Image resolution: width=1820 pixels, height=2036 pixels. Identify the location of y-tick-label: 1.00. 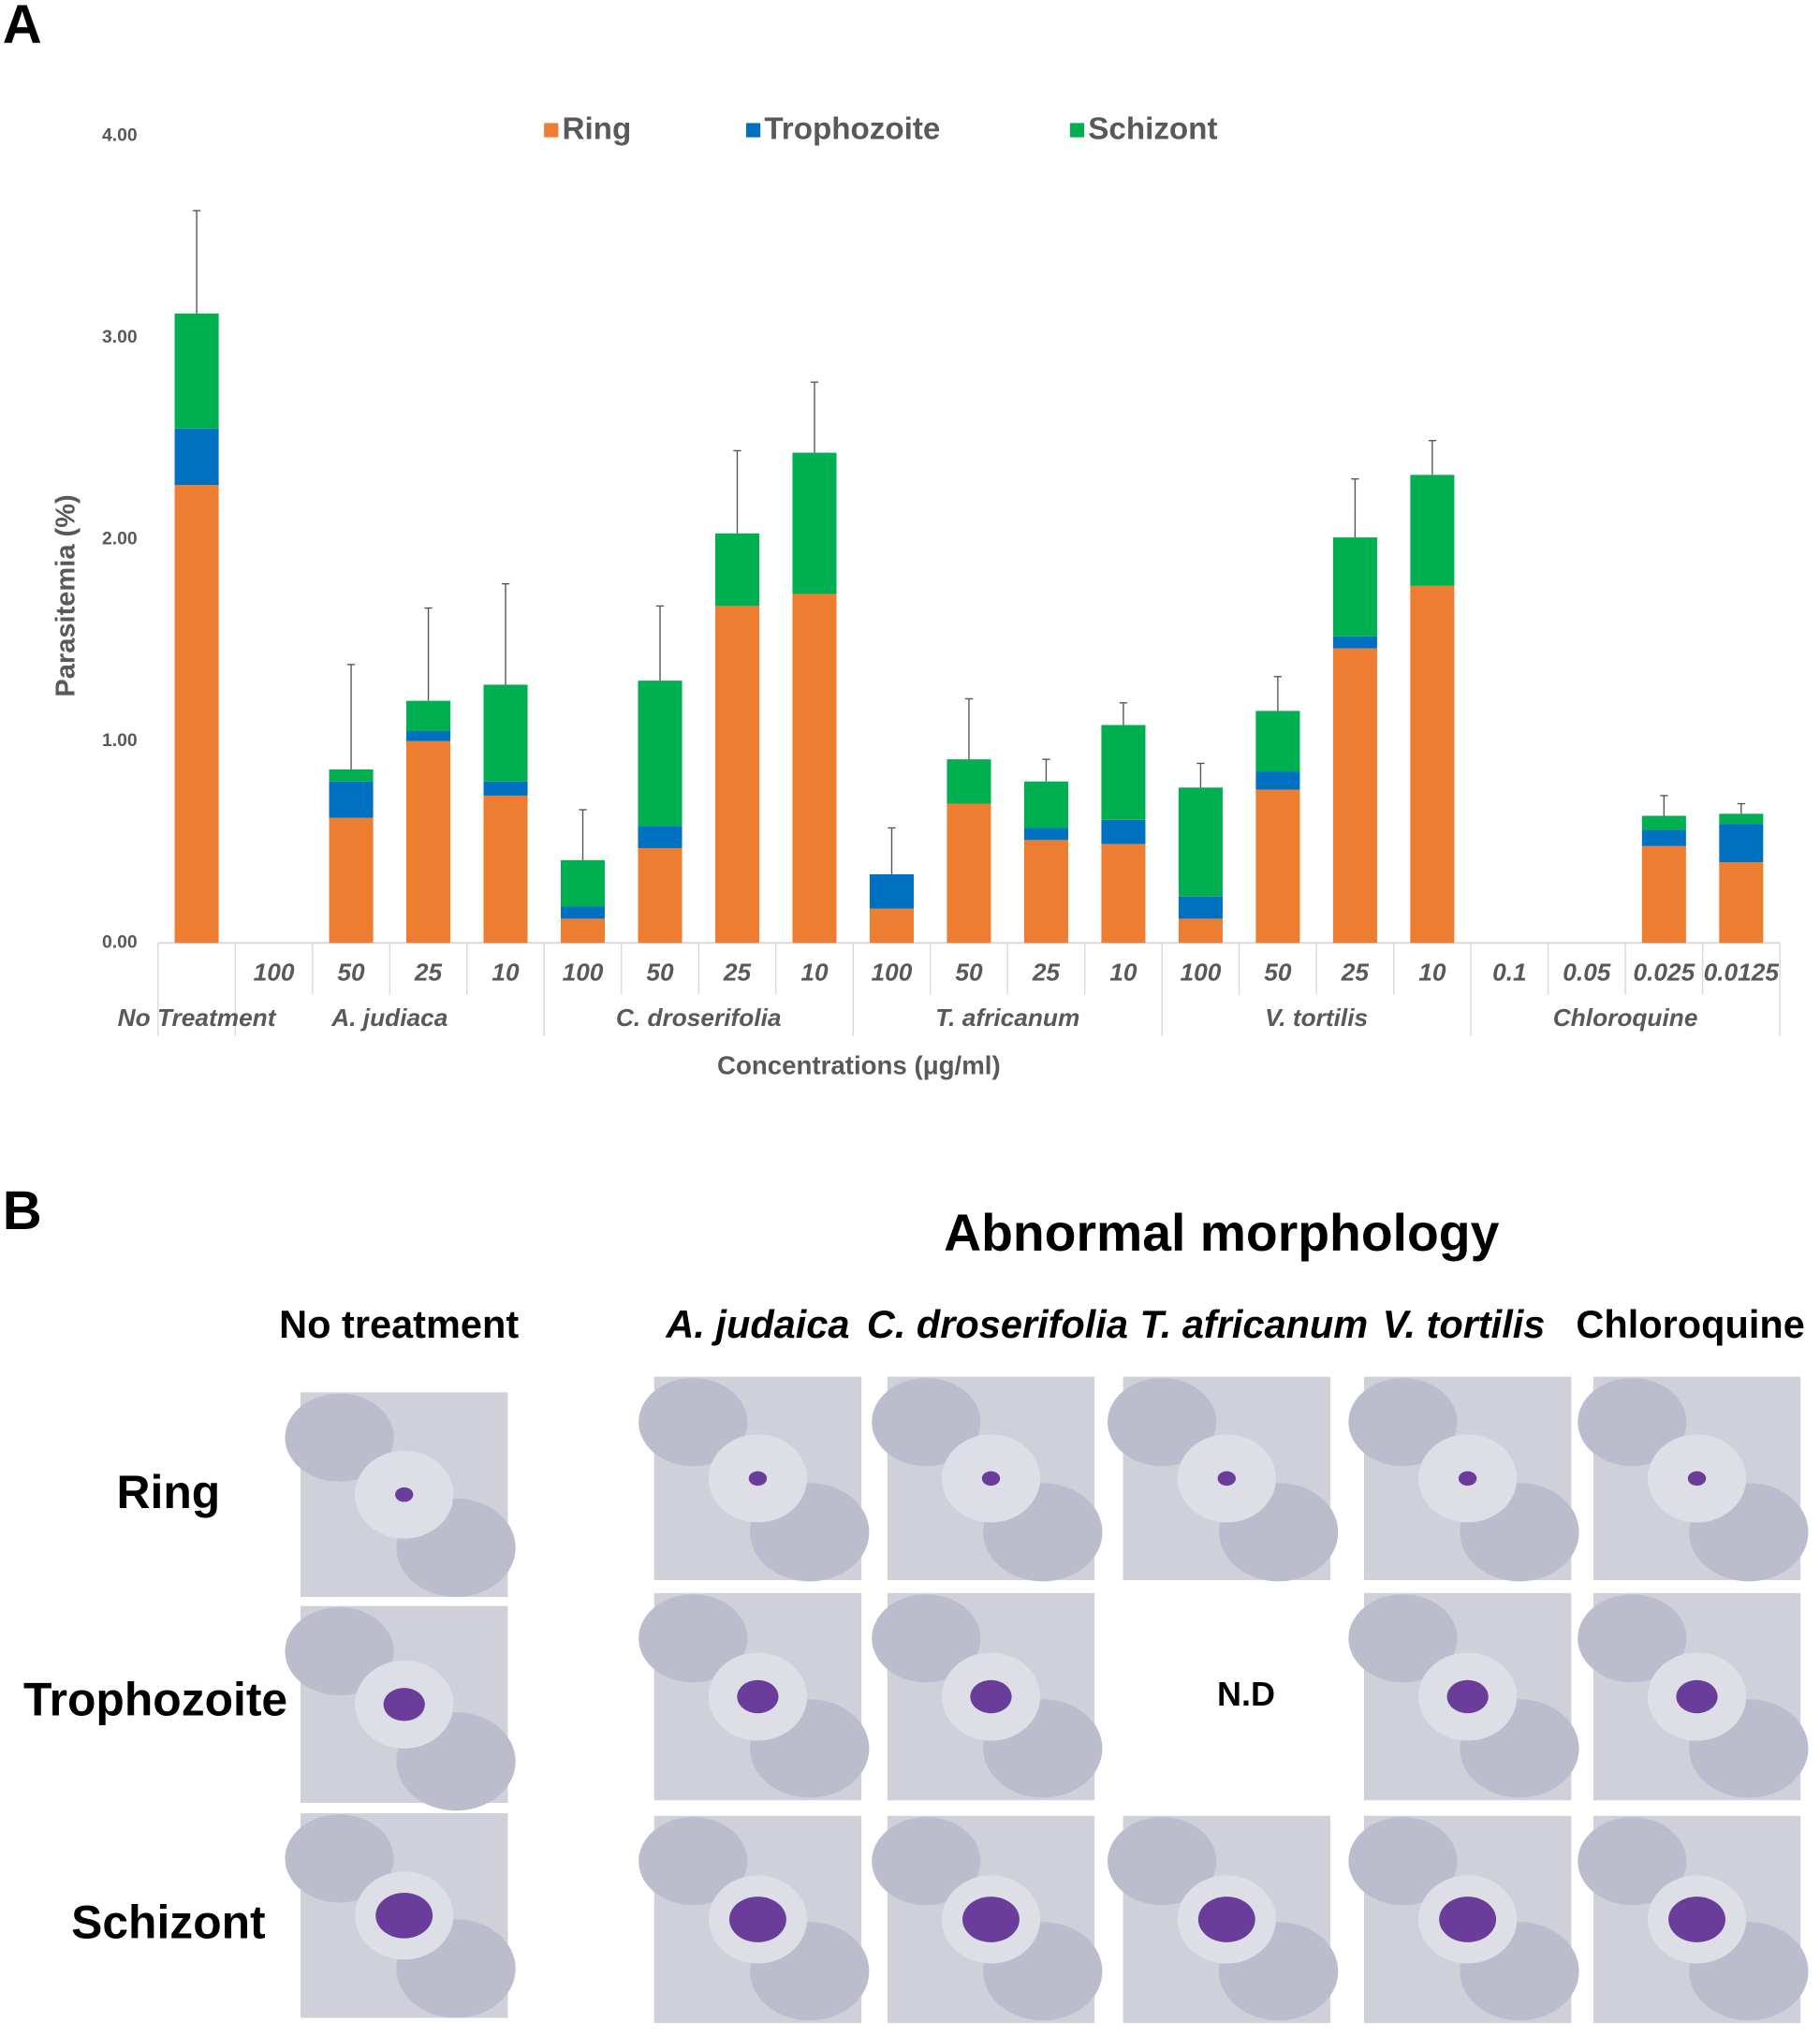
(120, 741).